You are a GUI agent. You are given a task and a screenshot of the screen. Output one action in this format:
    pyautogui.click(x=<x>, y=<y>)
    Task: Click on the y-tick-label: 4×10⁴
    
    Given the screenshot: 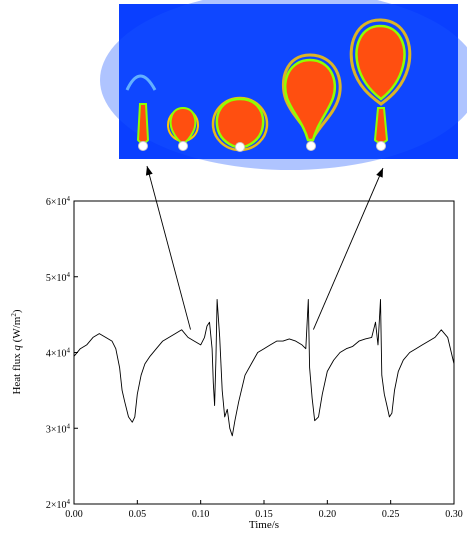 What is the action you would take?
    pyautogui.click(x=58, y=353)
    